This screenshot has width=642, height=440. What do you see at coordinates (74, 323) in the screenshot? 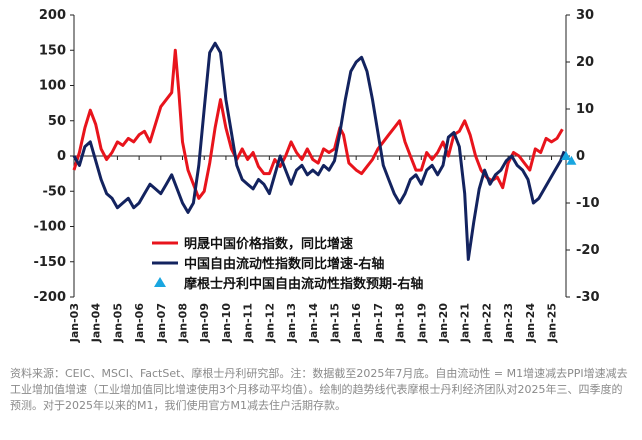
I see `x-tick-label: Jan-03` at bounding box center [74, 323].